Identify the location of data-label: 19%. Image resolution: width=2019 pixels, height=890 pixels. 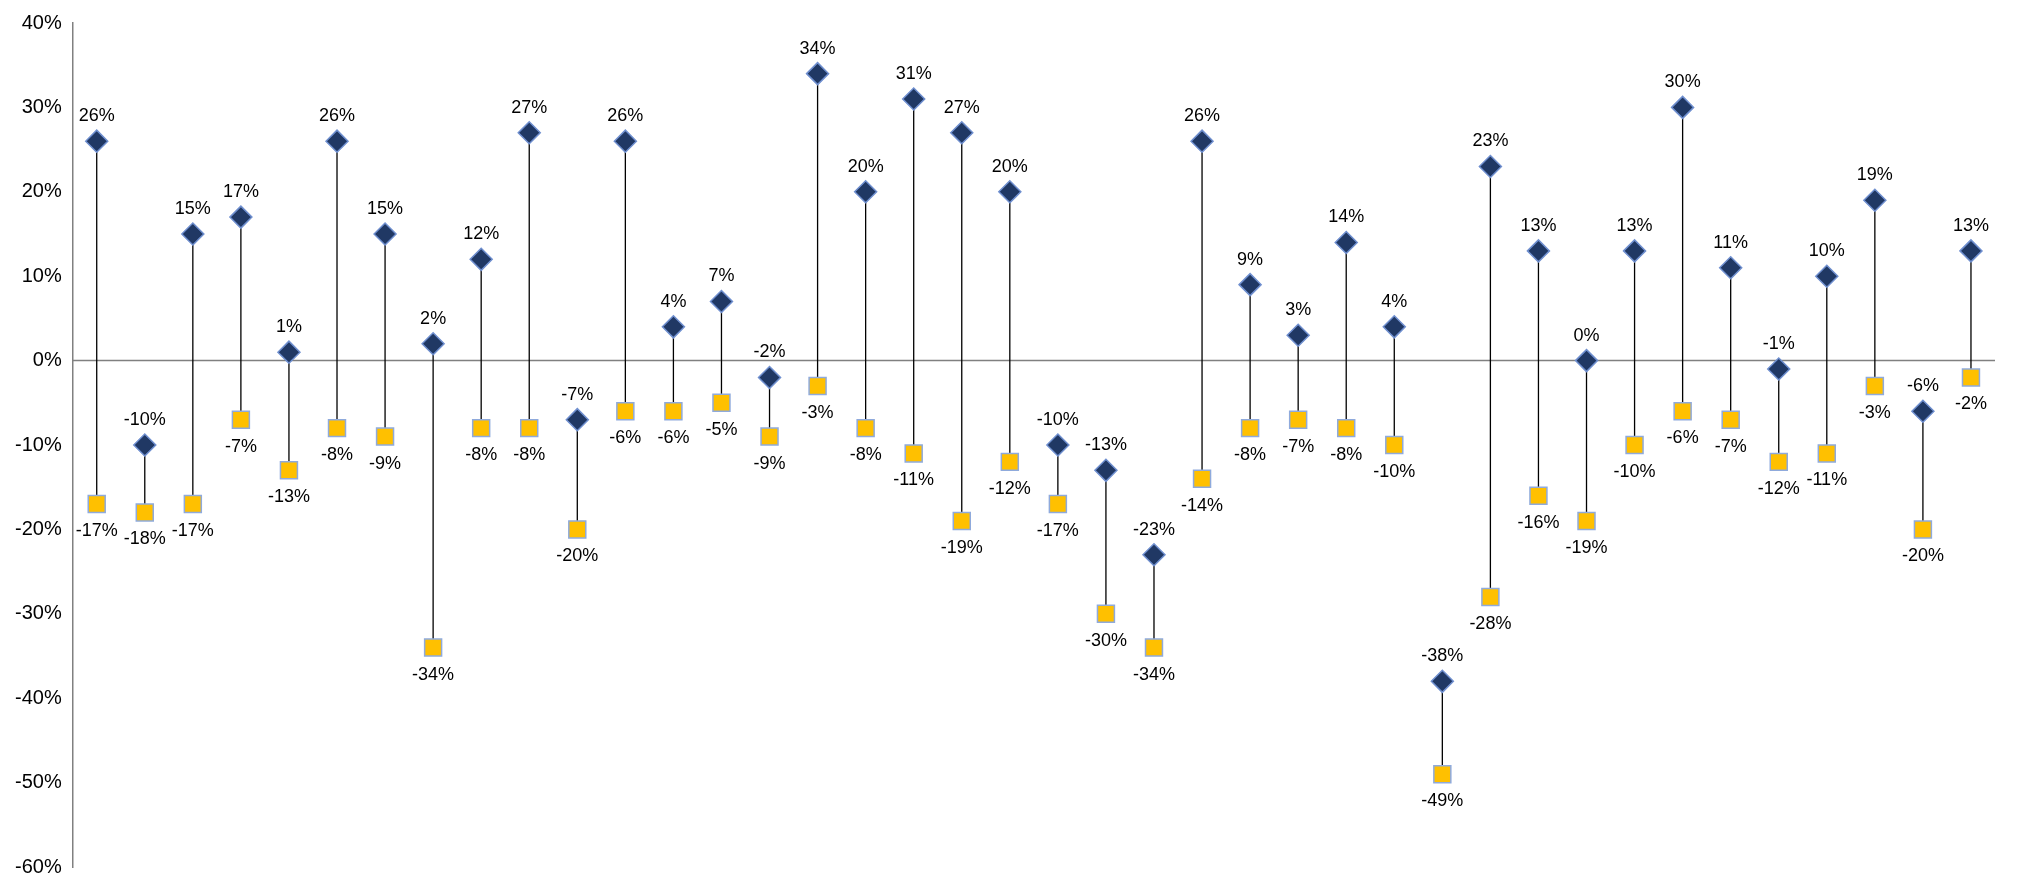
(1874, 174).